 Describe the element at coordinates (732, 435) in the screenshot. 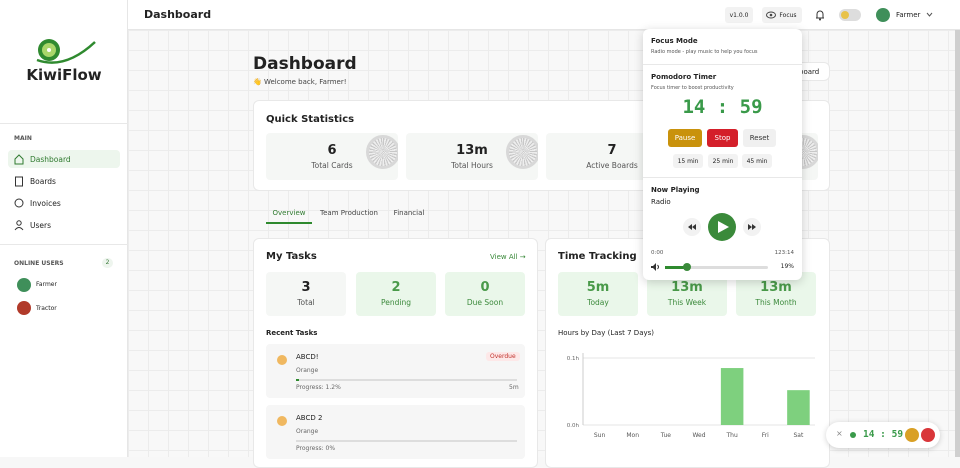

I see `x-tick-label: Thu` at that location.